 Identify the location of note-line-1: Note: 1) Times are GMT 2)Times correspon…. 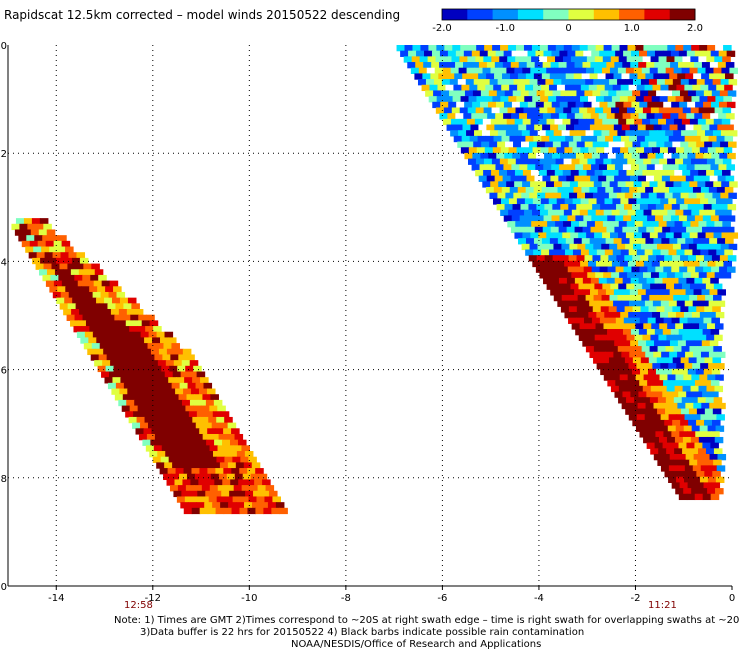
(427, 620).